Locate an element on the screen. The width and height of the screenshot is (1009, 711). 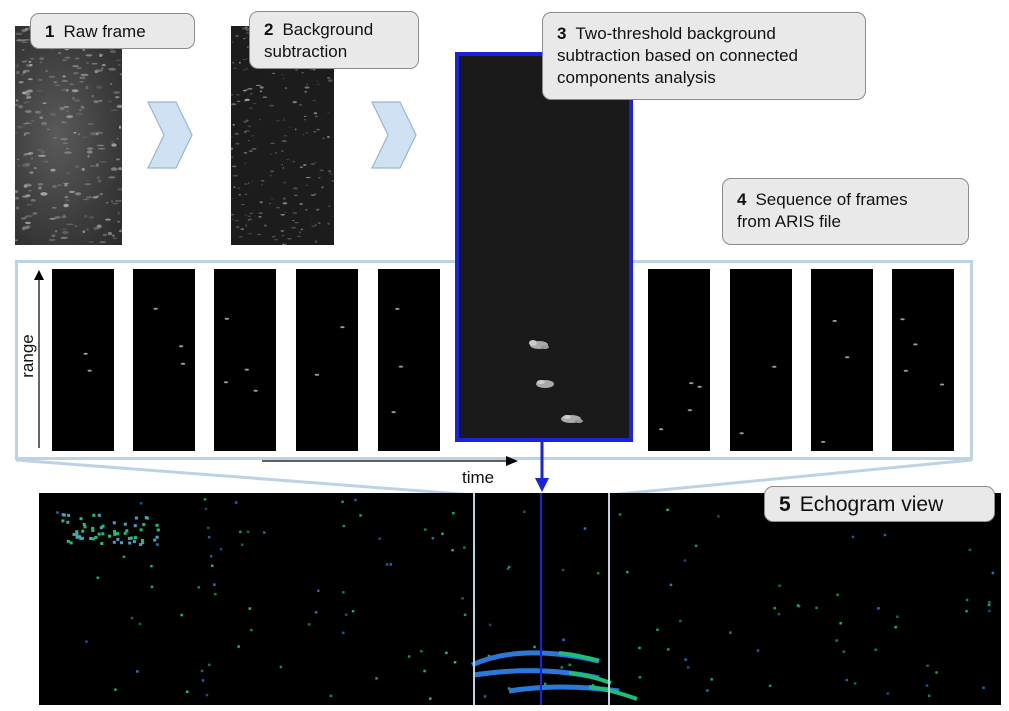
fish-track-3-tail is located at coordinates (613, 693).